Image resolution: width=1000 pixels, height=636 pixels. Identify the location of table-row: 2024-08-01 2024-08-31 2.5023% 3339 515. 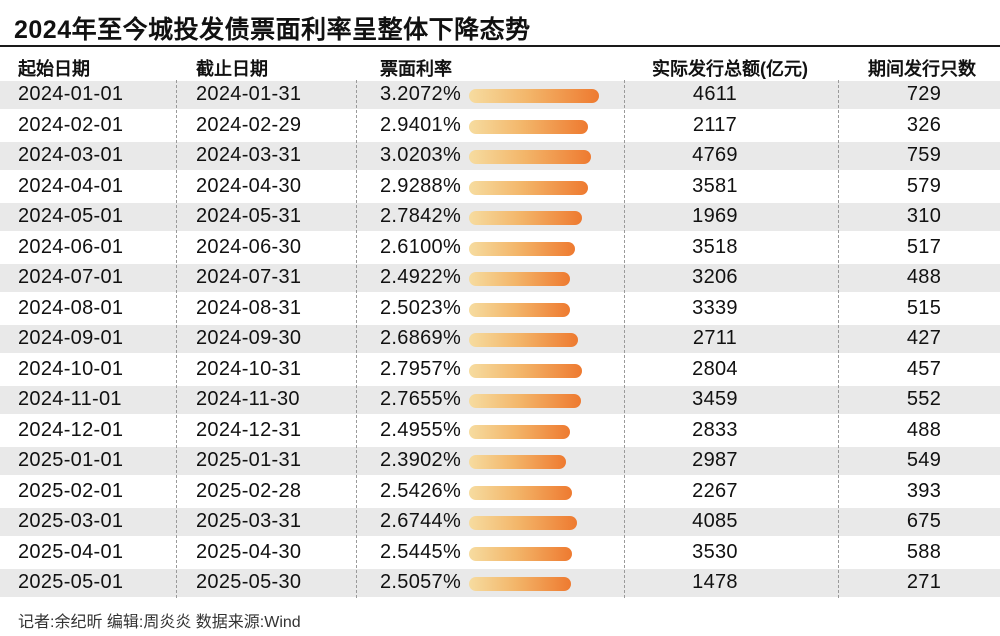
(500, 309).